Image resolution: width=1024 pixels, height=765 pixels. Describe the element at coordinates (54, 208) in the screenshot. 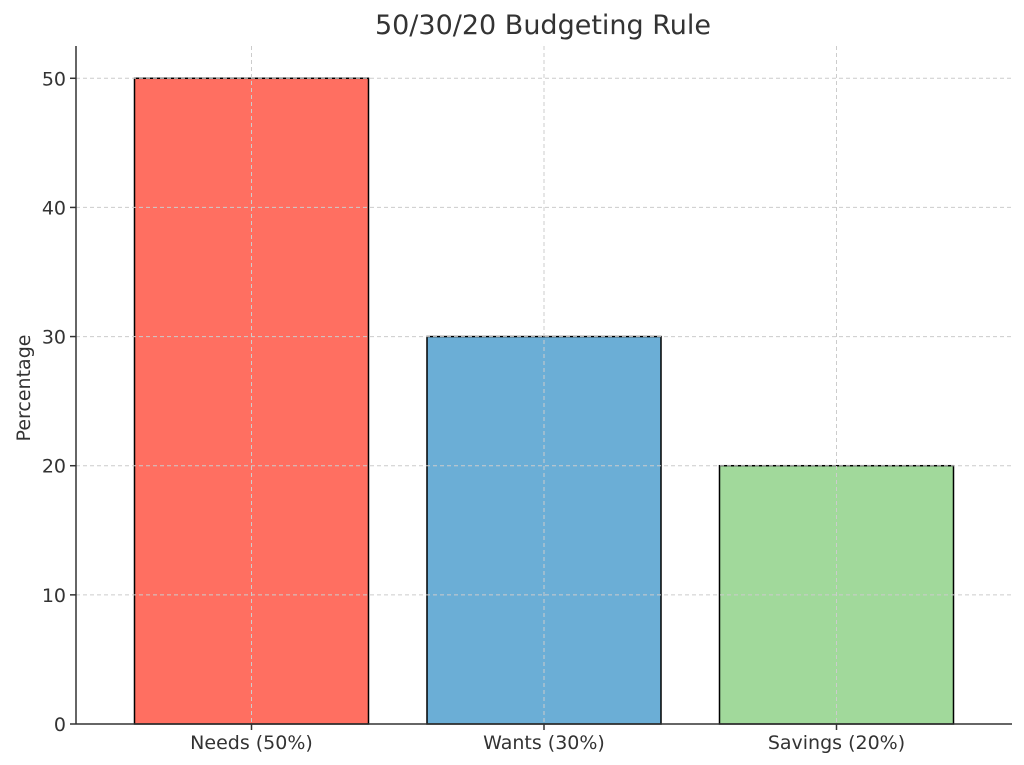

I see `y-tick-label-4: 40` at that location.